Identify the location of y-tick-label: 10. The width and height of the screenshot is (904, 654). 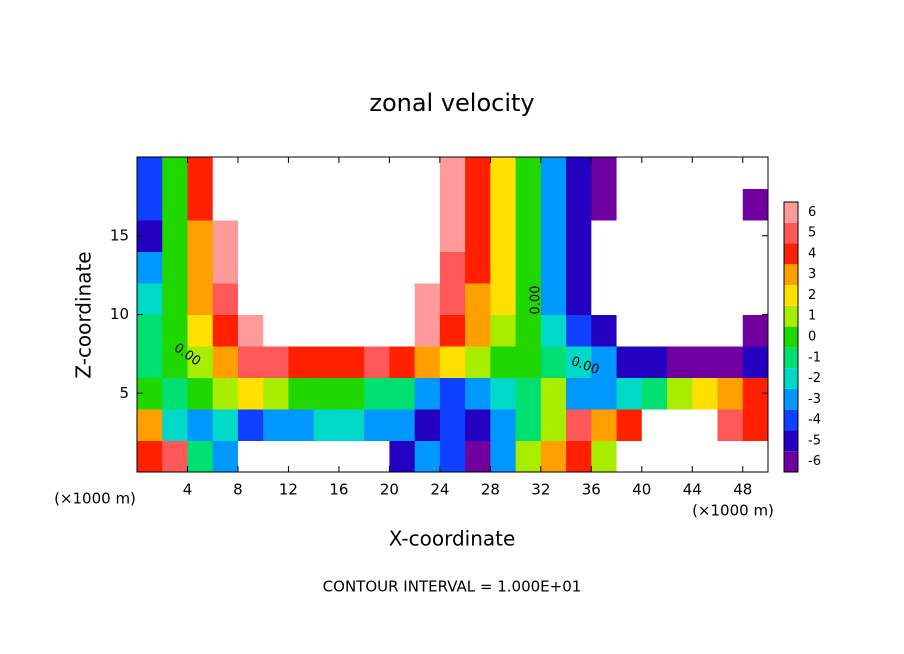
(119, 314).